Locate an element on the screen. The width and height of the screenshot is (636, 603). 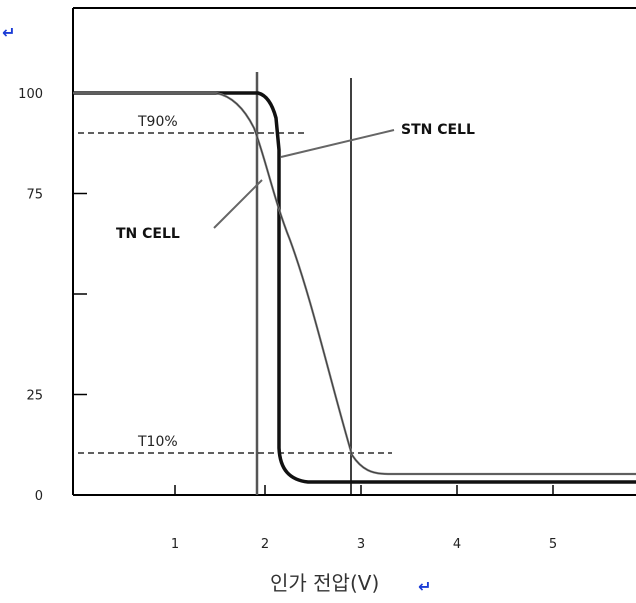
stn-cell-label: STN CELL is located at coordinates (438, 130).